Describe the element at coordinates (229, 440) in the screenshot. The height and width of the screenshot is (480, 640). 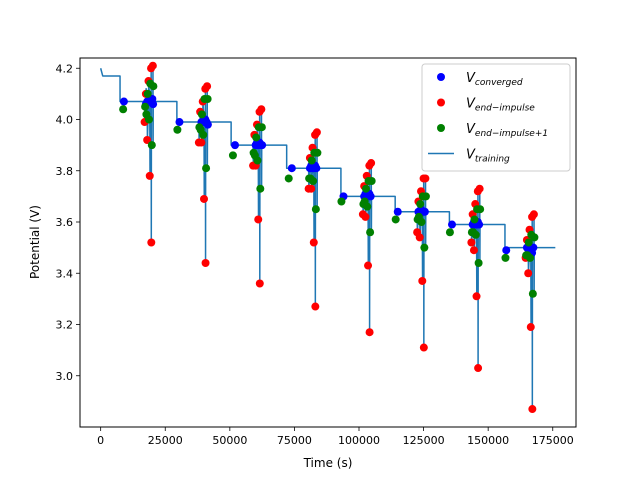
I see `x-tick-label: 50000` at that location.